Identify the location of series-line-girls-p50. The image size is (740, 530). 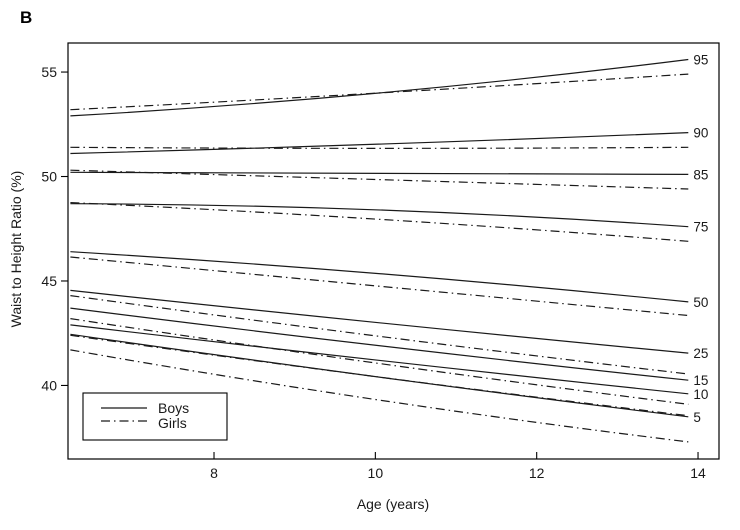
(379, 286).